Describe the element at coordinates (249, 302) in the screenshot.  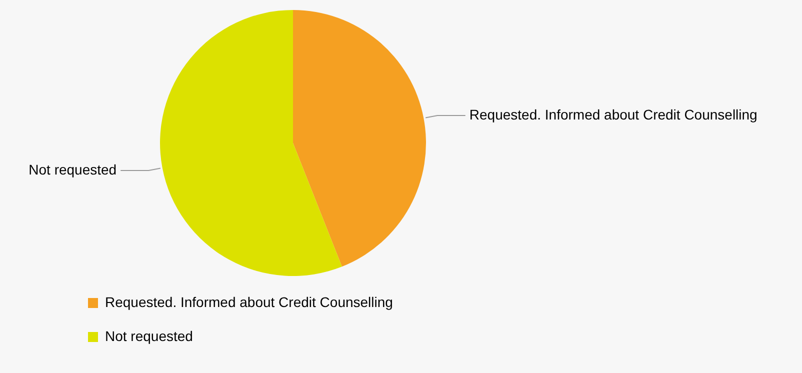
I see `legend-label: Requested. Informed about Credit Counselling` at that location.